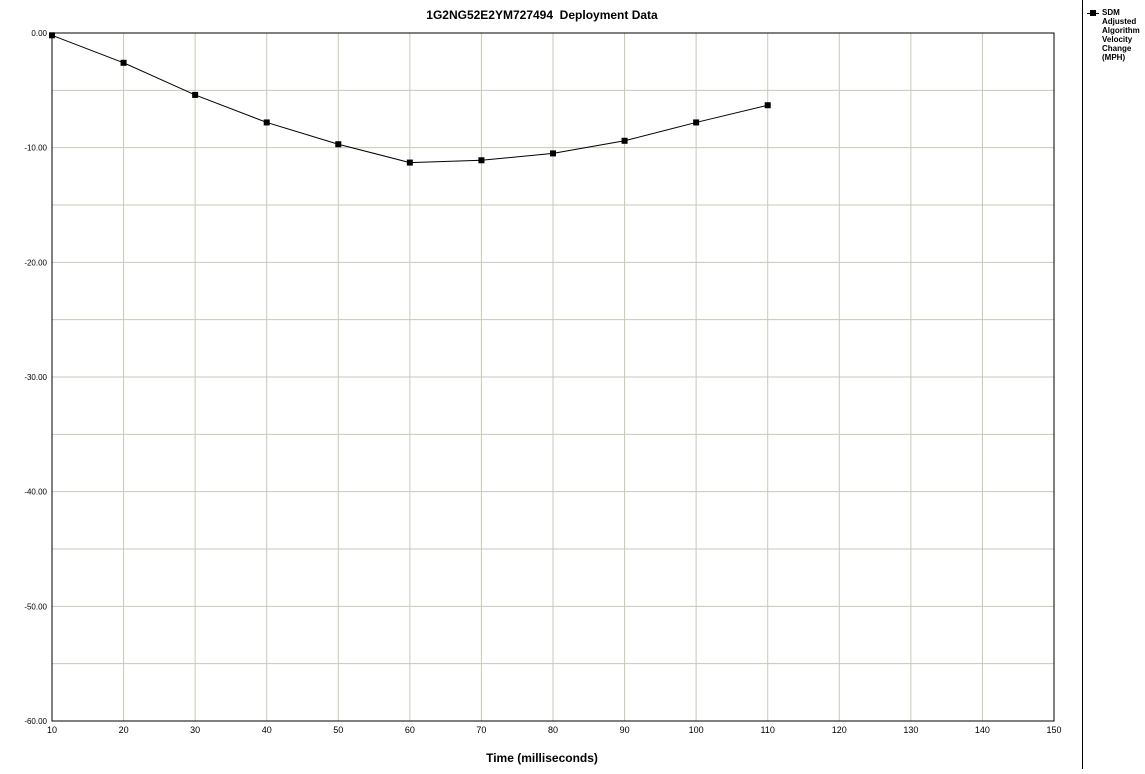  What do you see at coordinates (52, 730) in the screenshot?
I see `x-tick-label: 10` at bounding box center [52, 730].